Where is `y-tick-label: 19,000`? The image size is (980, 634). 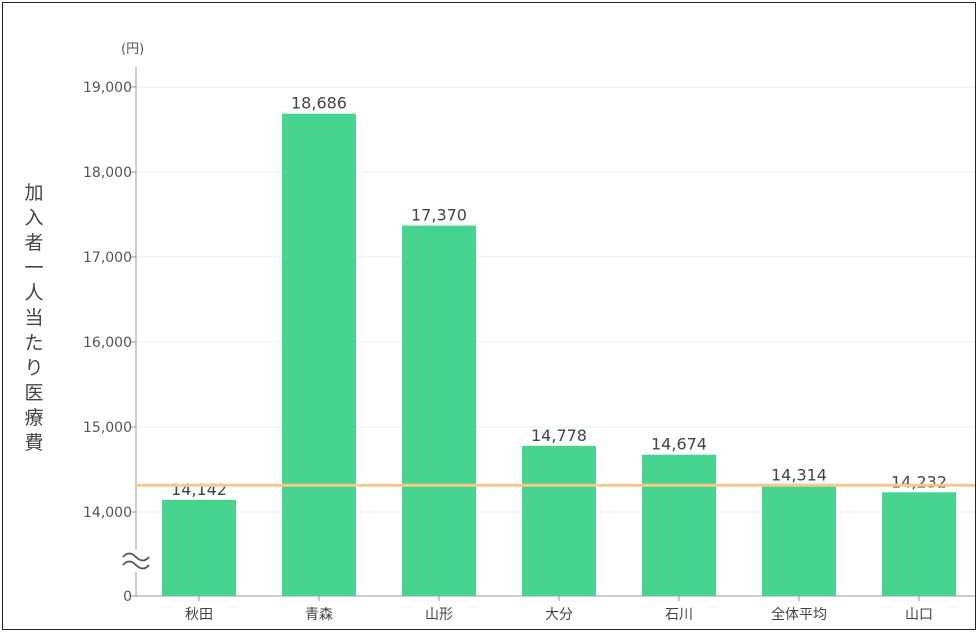
y-tick-label: 19,000 is located at coordinates (107, 88).